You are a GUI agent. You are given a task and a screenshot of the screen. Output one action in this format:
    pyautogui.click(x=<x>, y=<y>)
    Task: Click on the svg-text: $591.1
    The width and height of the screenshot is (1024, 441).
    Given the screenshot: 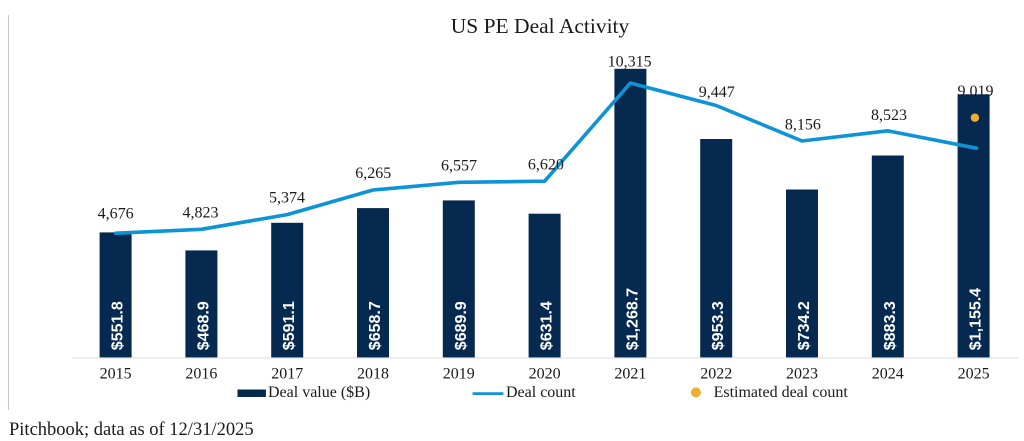 What is the action you would take?
    pyautogui.click(x=289, y=325)
    